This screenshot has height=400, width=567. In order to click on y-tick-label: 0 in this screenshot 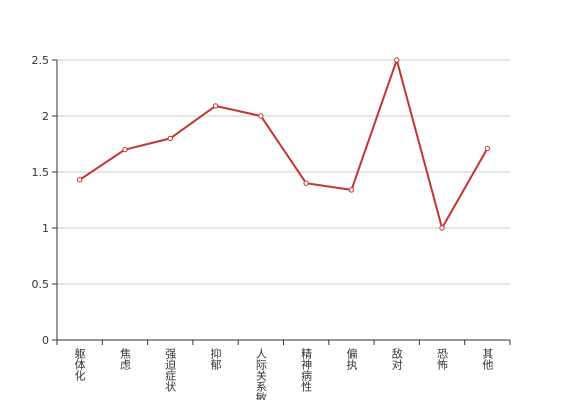, I will do `click(45, 340)`.